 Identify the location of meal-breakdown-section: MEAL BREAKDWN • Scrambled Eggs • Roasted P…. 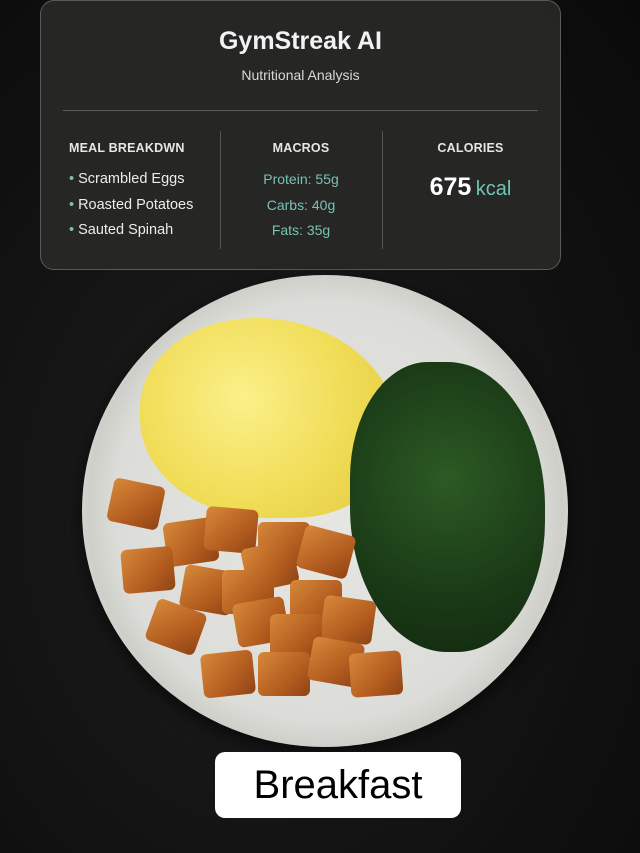
(149, 195).